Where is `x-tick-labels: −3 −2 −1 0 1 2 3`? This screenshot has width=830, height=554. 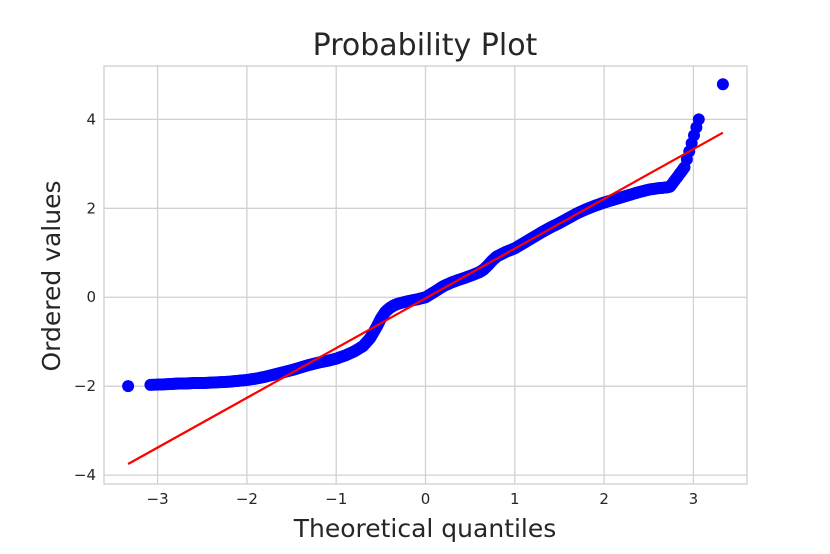
x-tick-labels: −3 −2 −1 0 1 2 3 is located at coordinates (423, 499).